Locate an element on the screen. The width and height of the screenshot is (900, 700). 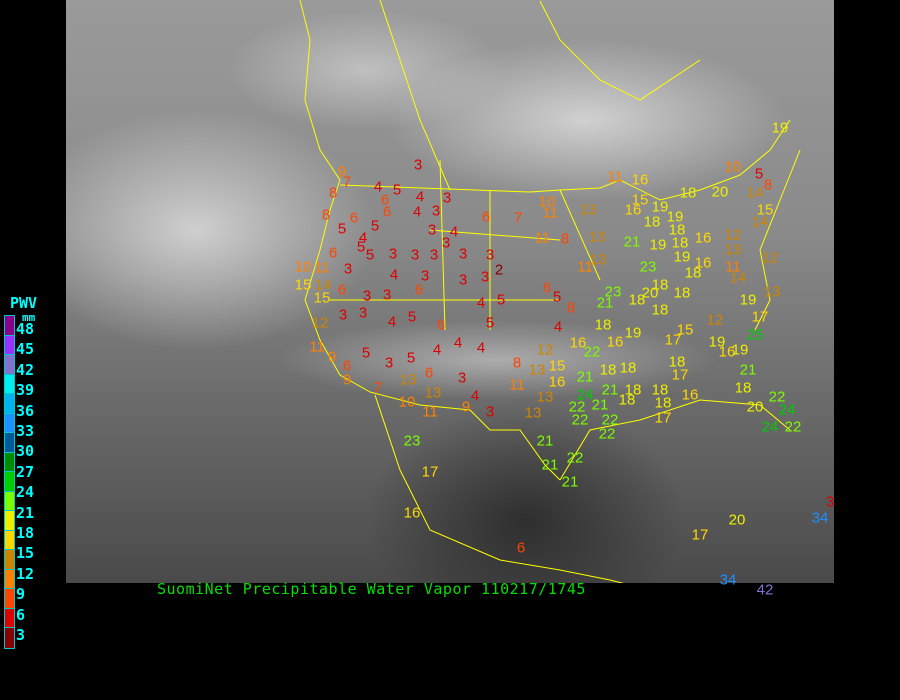
legend-label: 39 is located at coordinates (25, 390).